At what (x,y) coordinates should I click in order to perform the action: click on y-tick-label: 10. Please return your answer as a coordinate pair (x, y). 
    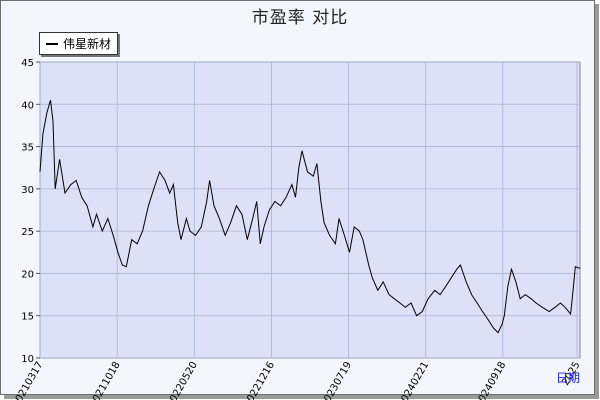
    Looking at the image, I should click on (27, 359).